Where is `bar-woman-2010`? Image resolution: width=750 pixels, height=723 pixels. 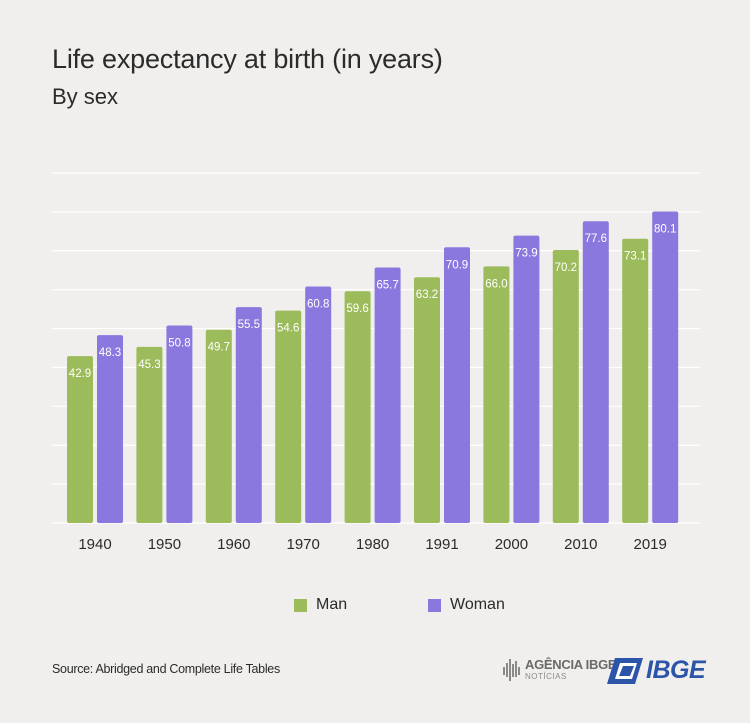
bar-woman-2010 is located at coordinates (595, 372).